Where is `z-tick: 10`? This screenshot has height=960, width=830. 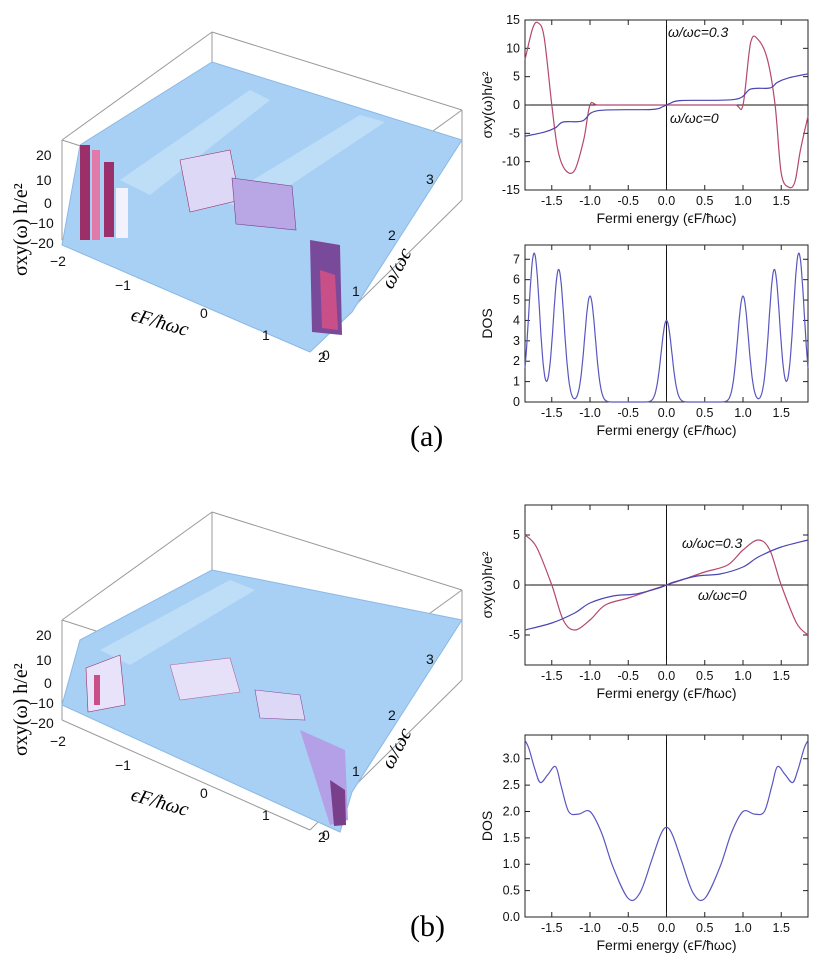
z-tick: 10 is located at coordinates (44, 180).